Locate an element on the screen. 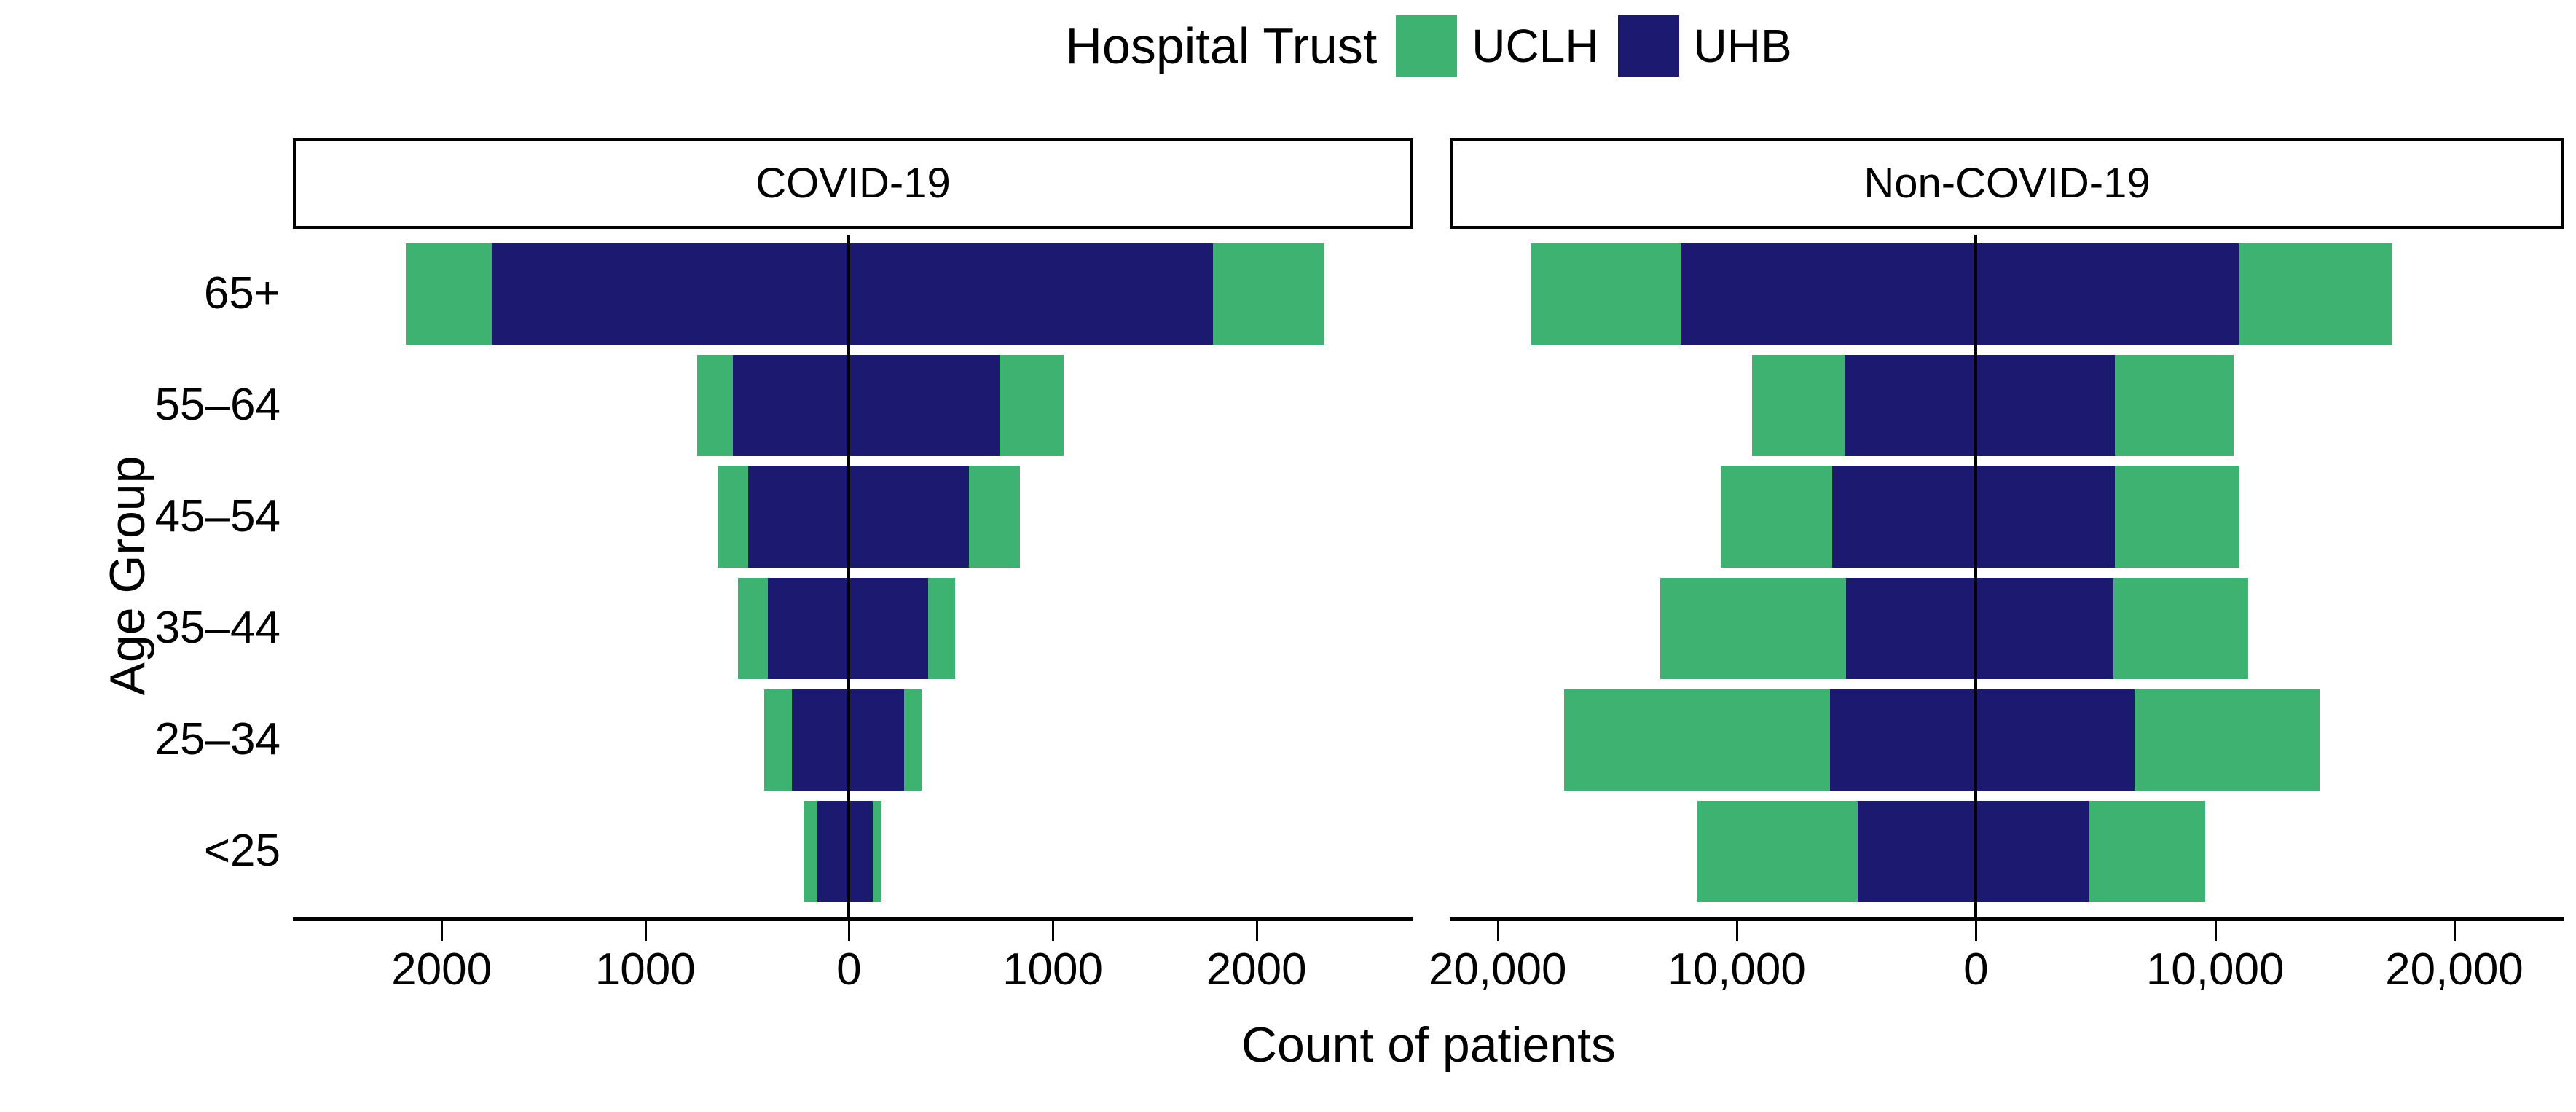 The height and width of the screenshot is (1112, 2576). legend-title: Hospital Trust is located at coordinates (1221, 45).